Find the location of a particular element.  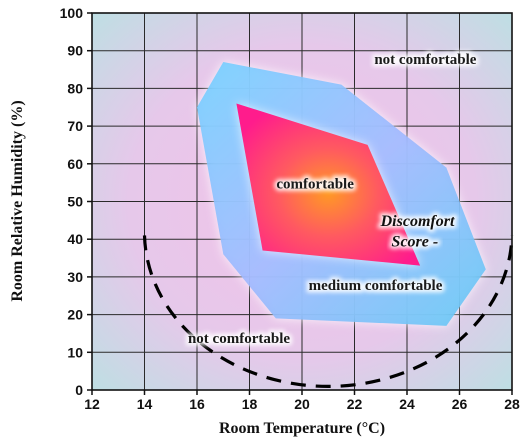

label-halo-not_comfortable_top: not comfortable is located at coordinates (425, 60).